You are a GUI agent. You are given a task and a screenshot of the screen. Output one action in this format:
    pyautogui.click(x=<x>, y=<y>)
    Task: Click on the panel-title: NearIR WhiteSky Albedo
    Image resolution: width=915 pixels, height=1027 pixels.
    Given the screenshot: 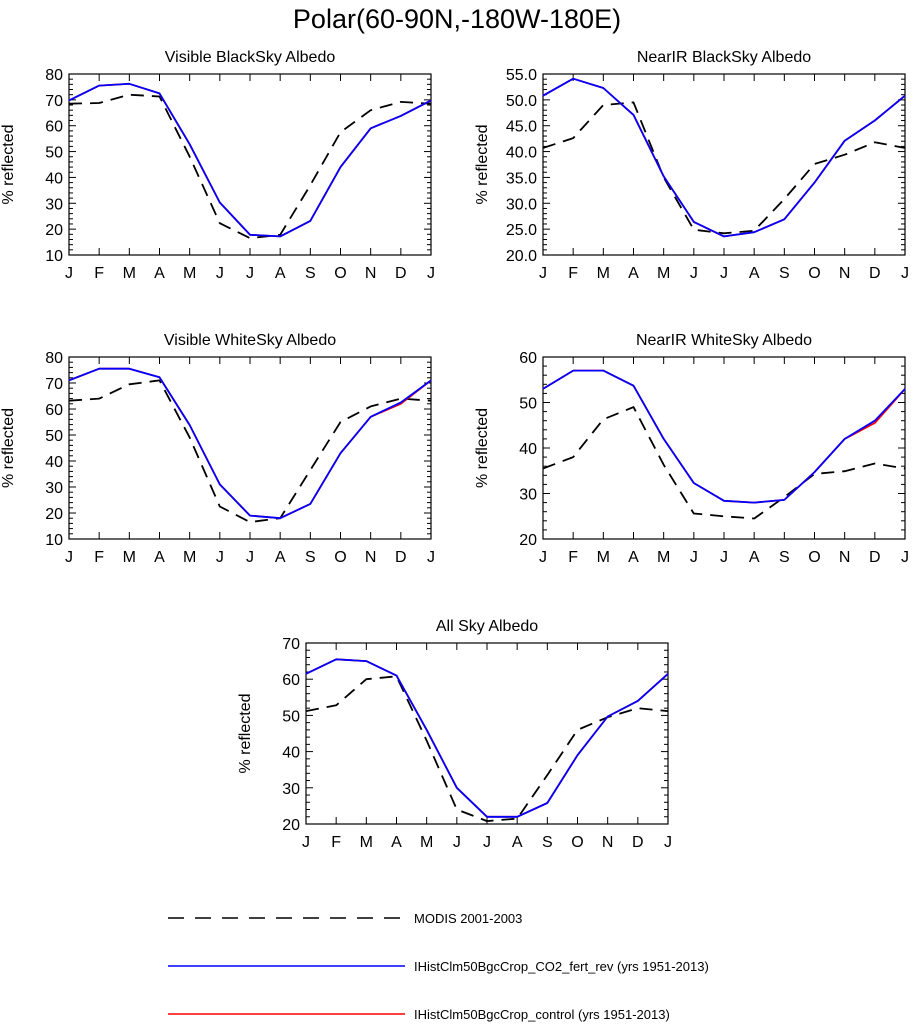 What is the action you would take?
    pyautogui.click(x=724, y=340)
    